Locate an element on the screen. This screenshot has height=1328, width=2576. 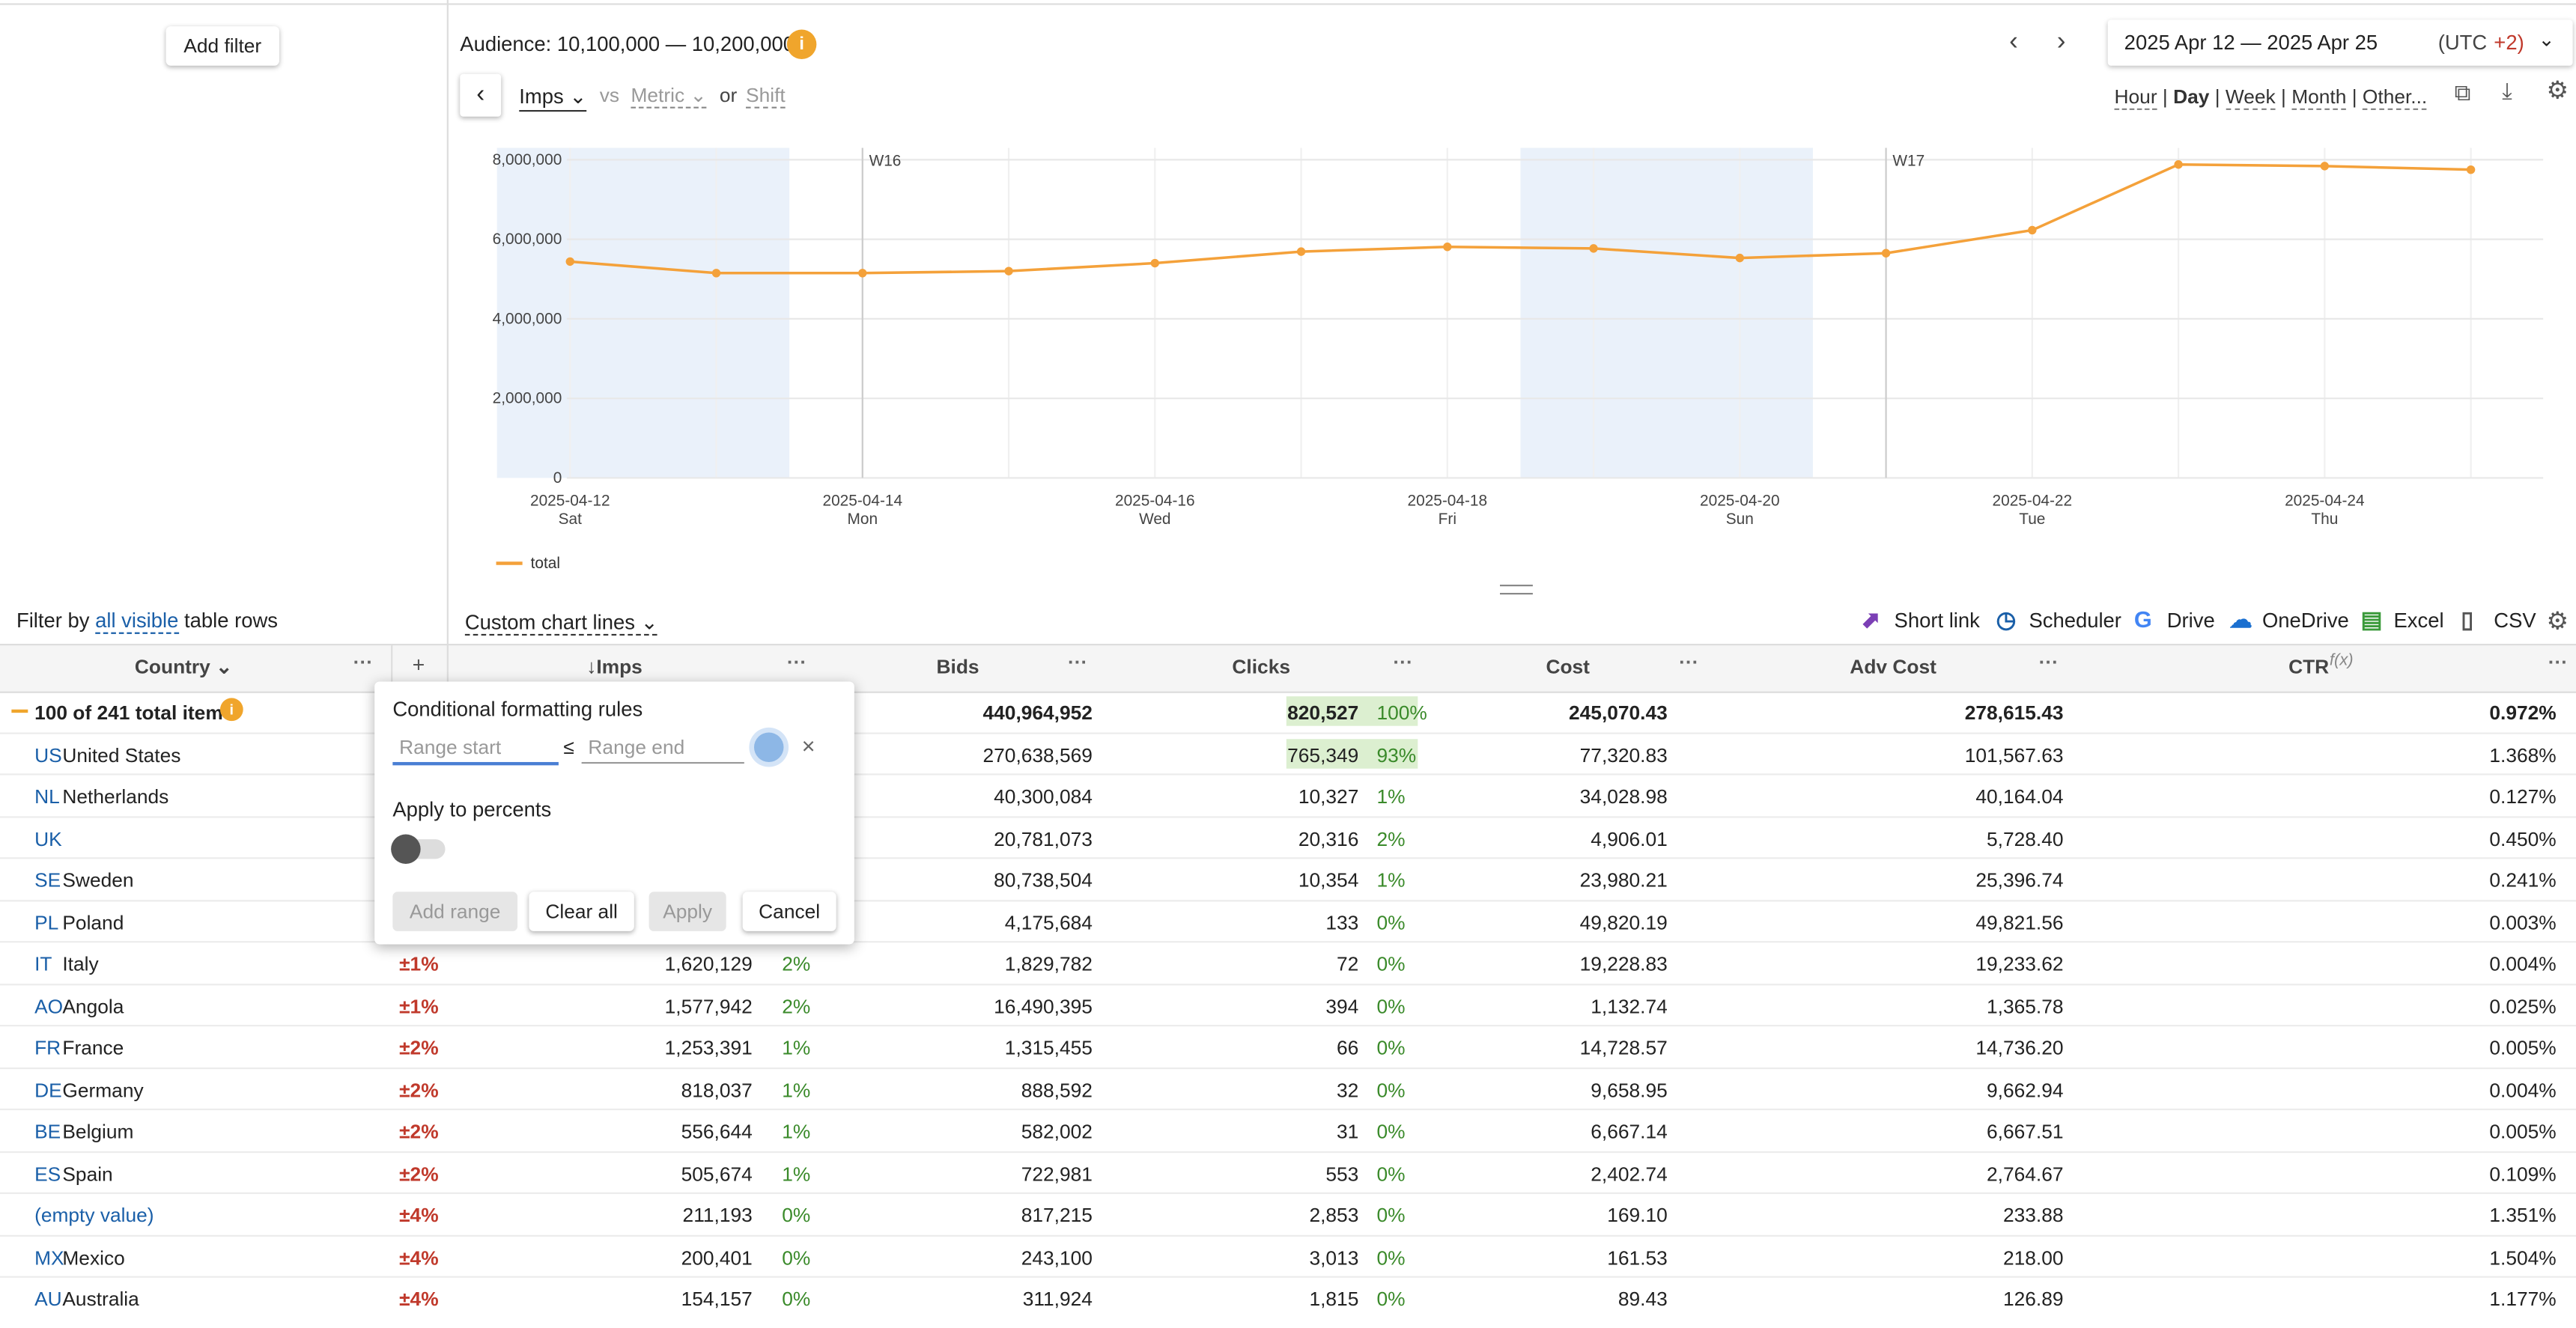
cancel-button: Cancel is located at coordinates (789, 911).